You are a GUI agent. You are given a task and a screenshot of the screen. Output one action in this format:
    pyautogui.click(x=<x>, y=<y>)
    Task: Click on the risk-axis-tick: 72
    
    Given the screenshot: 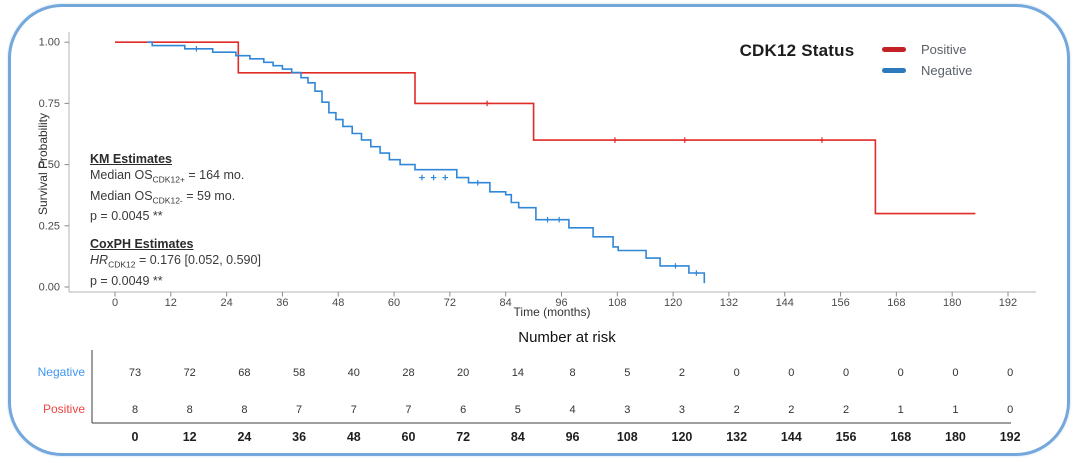 What is the action you would take?
    pyautogui.click(x=463, y=437)
    